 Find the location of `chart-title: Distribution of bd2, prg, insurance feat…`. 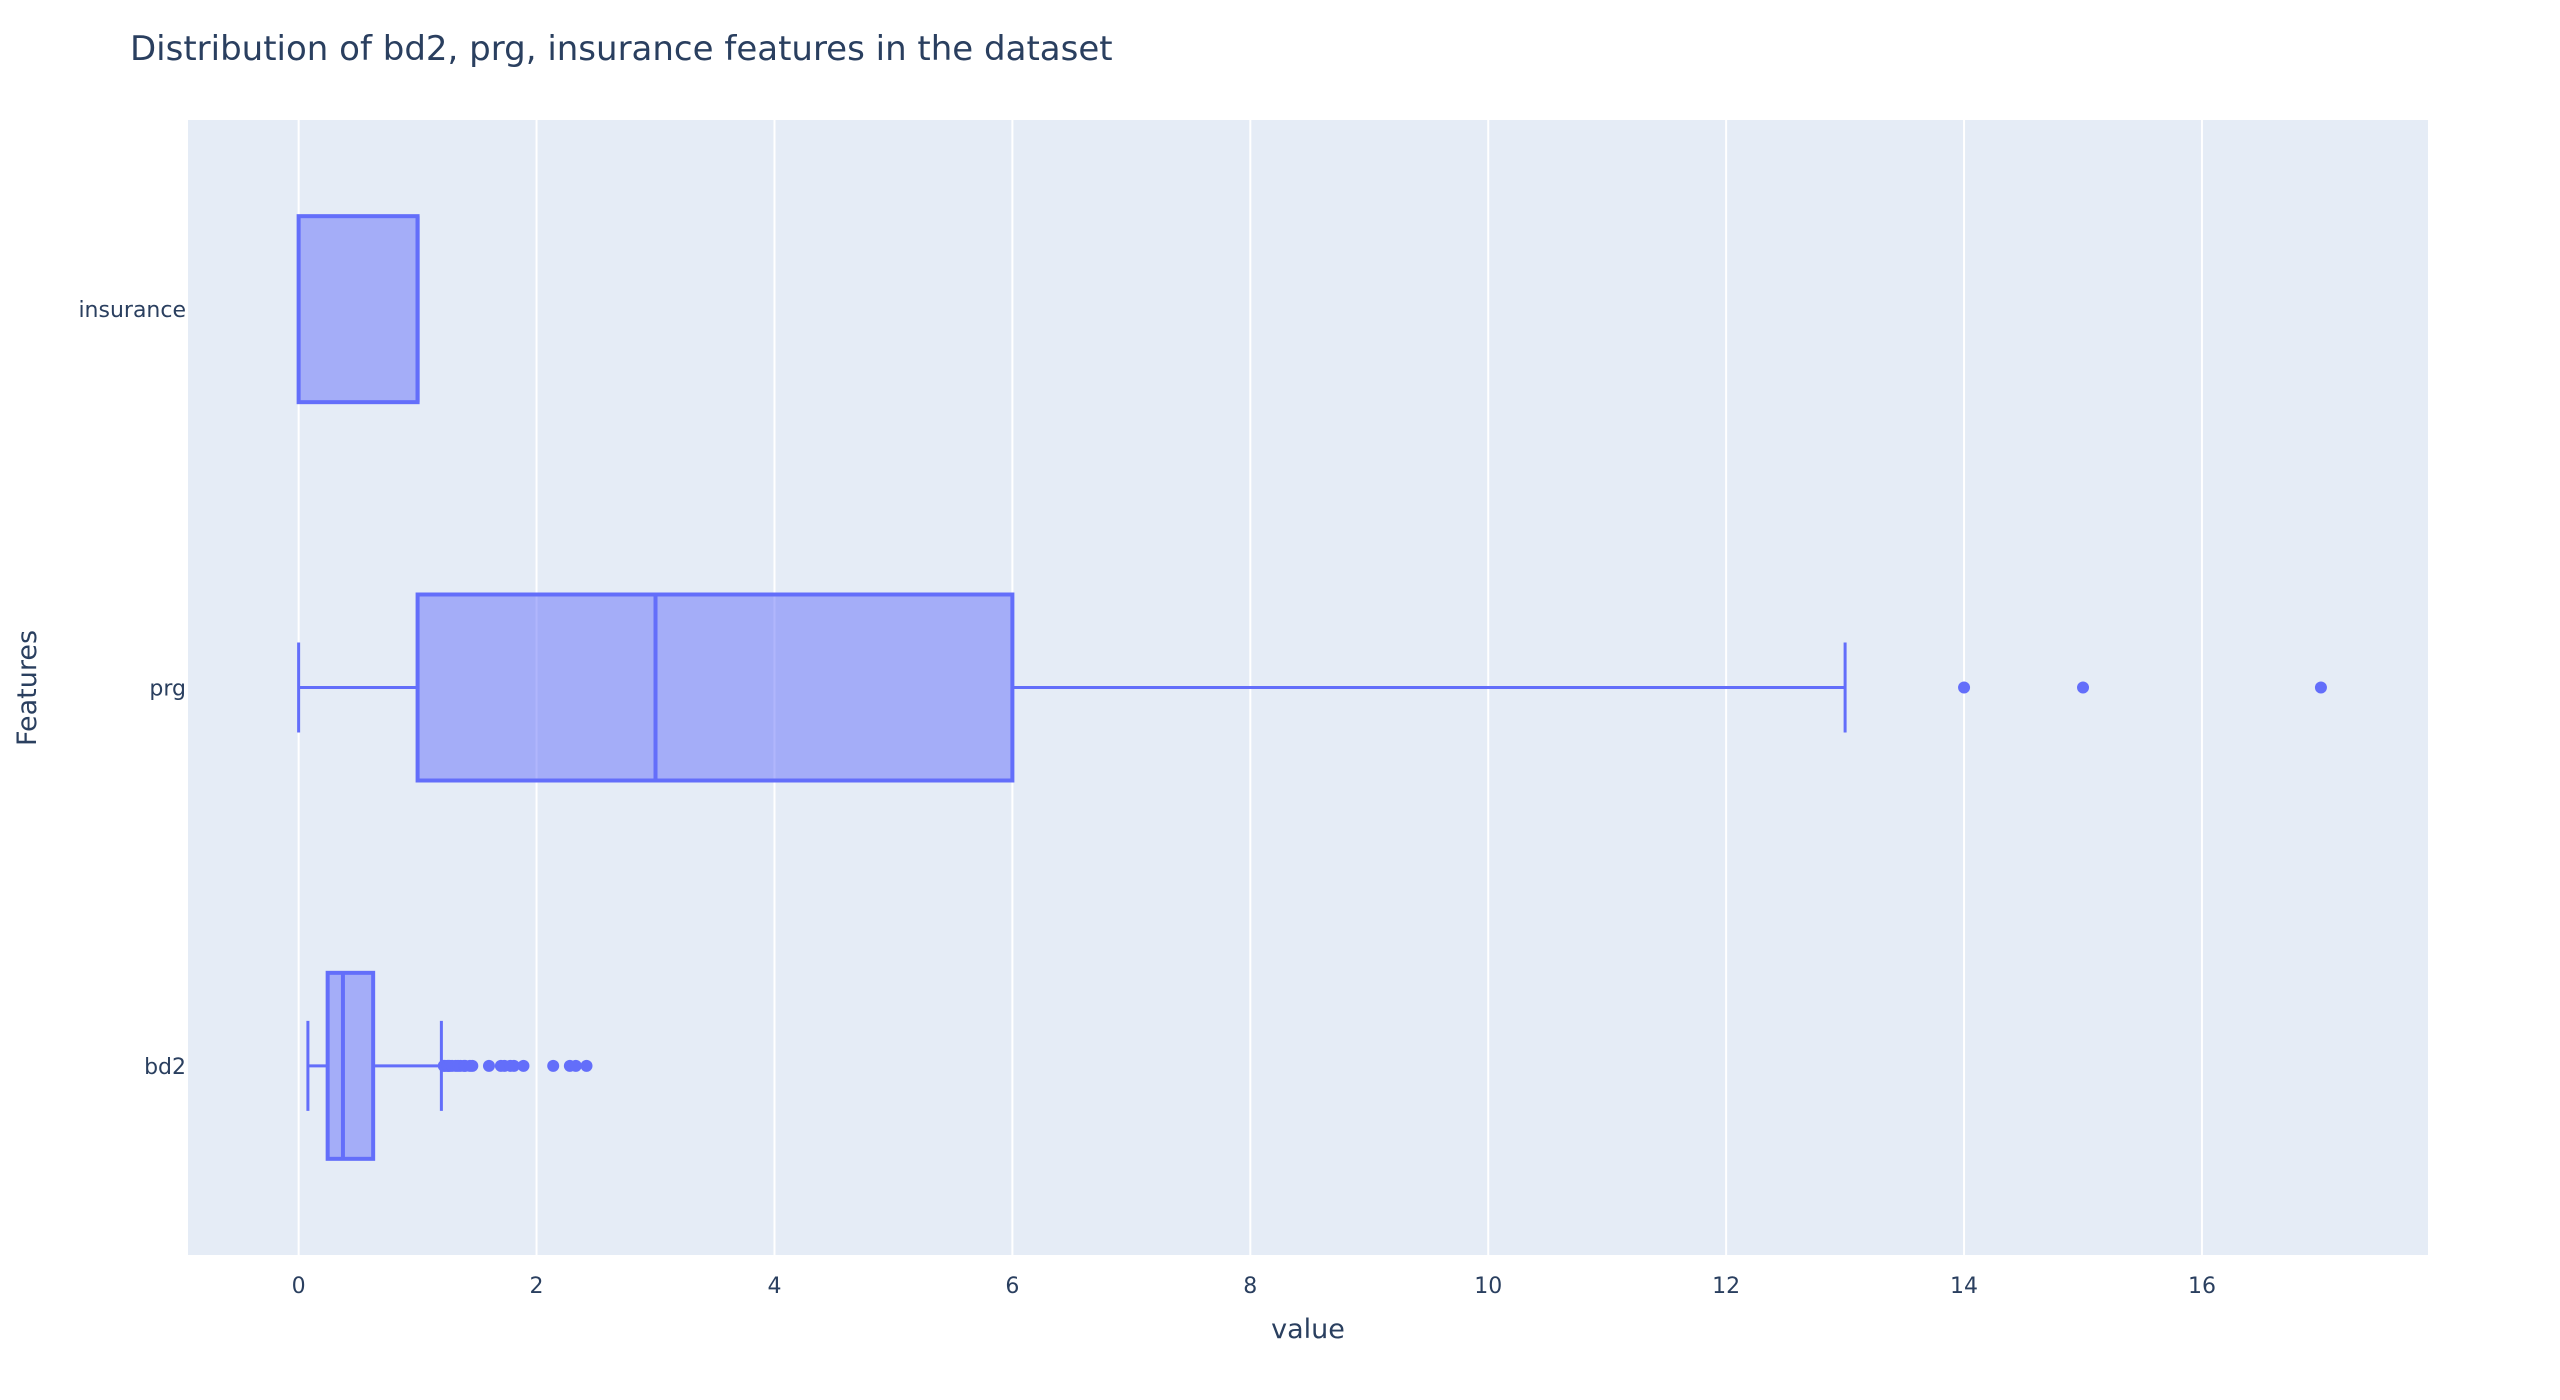

chart-title: Distribution of bd2, prg, insurance feat… is located at coordinates (621, 49).